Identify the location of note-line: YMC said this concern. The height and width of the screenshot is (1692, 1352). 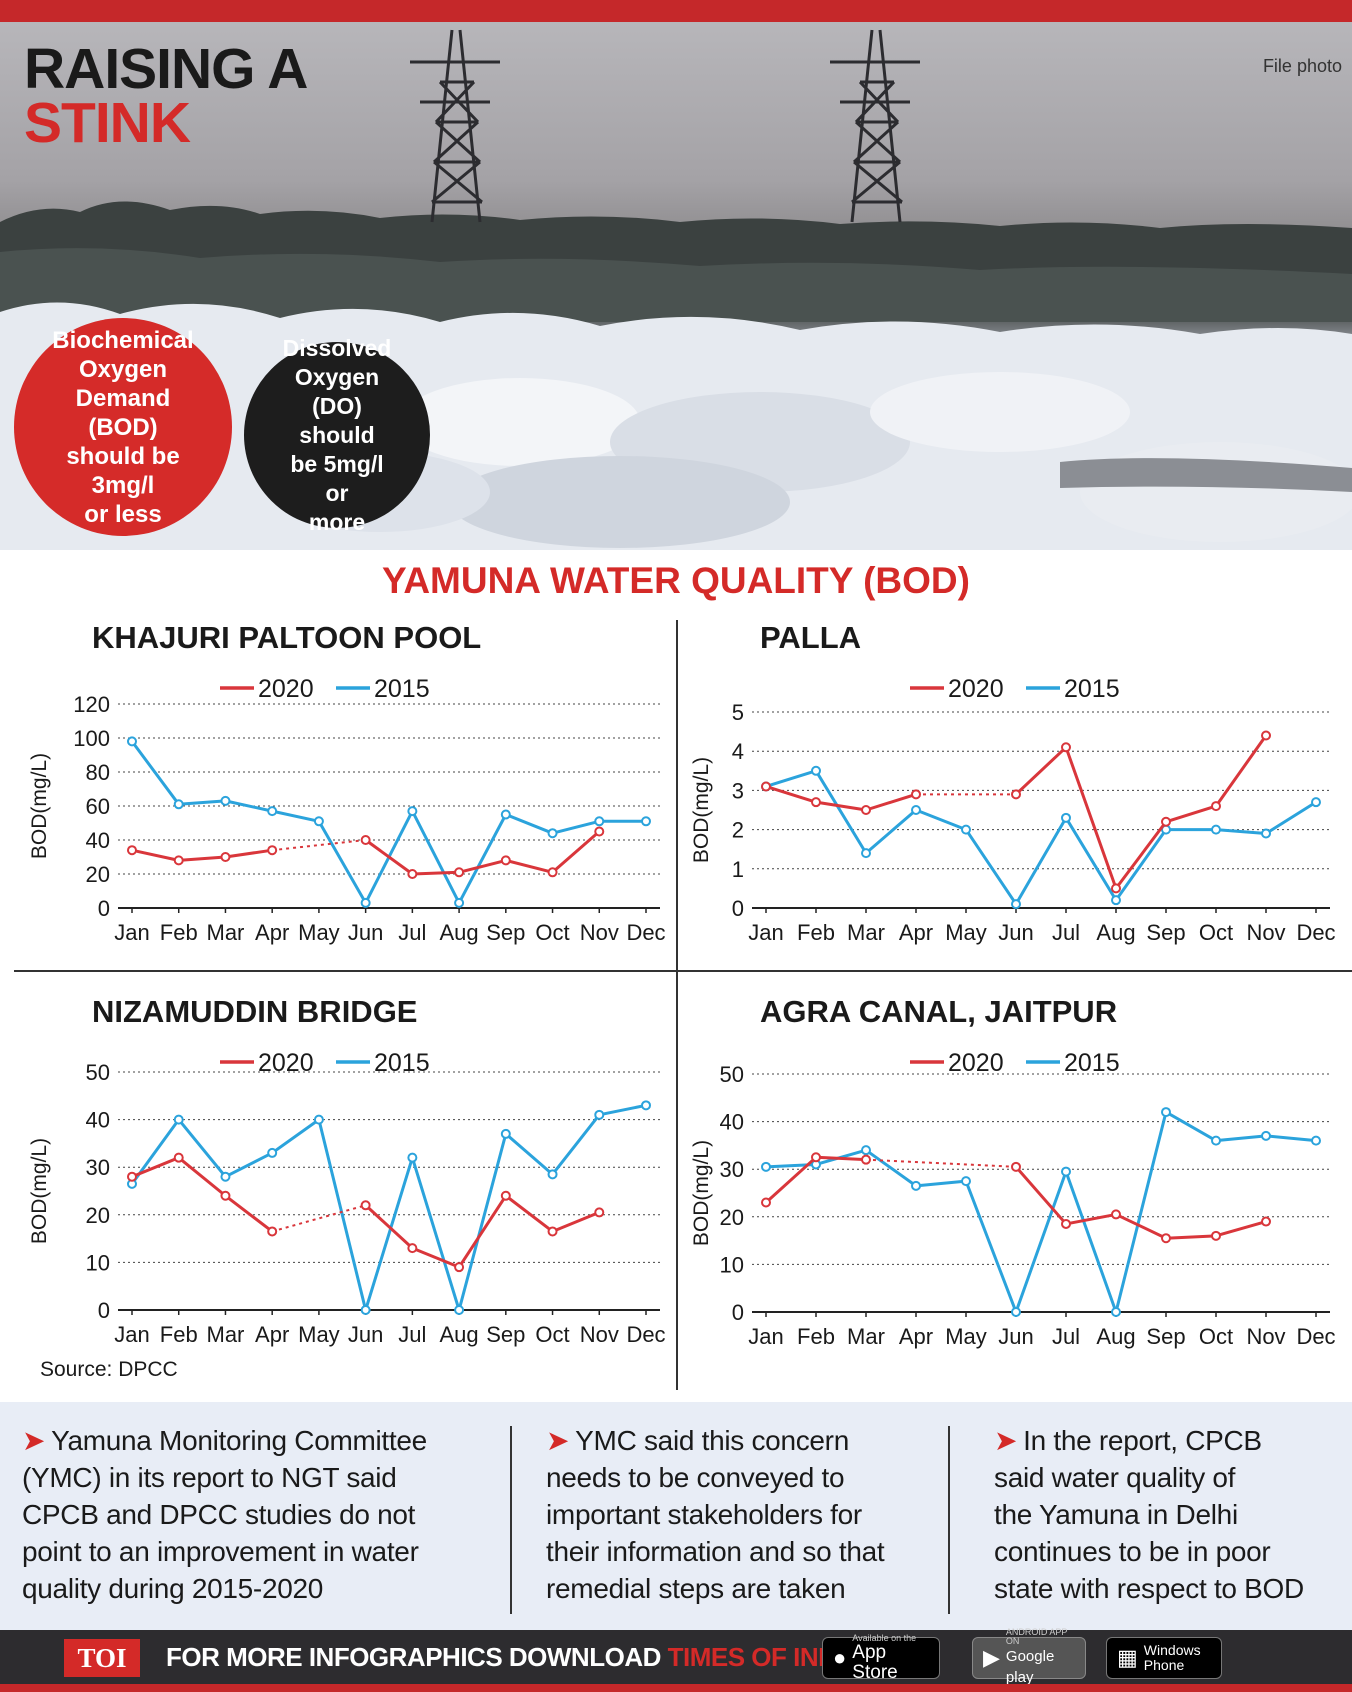
(712, 1440).